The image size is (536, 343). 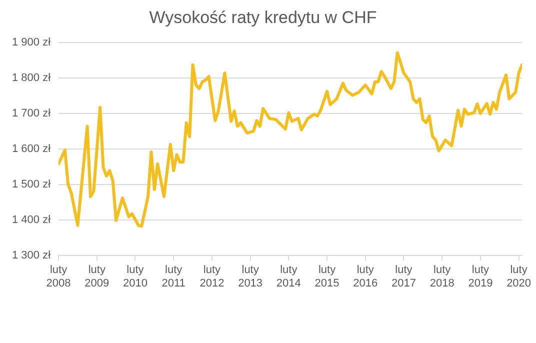 I want to click on x-tick-label: luty 2020, so click(x=519, y=277).